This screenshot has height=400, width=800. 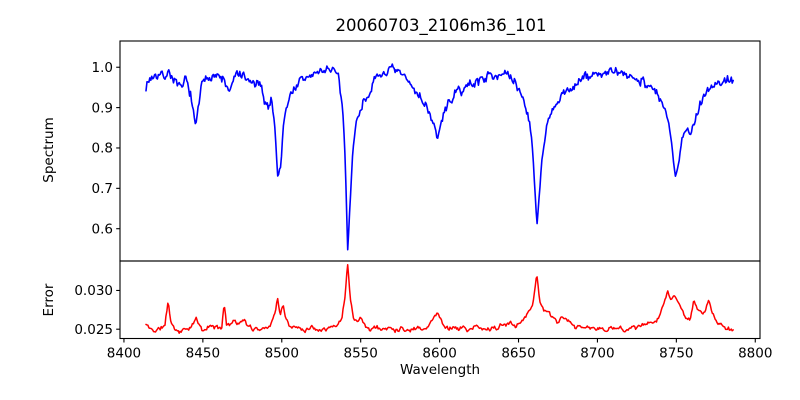 I want to click on error-y-tick-label: 0.025, so click(x=93, y=330).